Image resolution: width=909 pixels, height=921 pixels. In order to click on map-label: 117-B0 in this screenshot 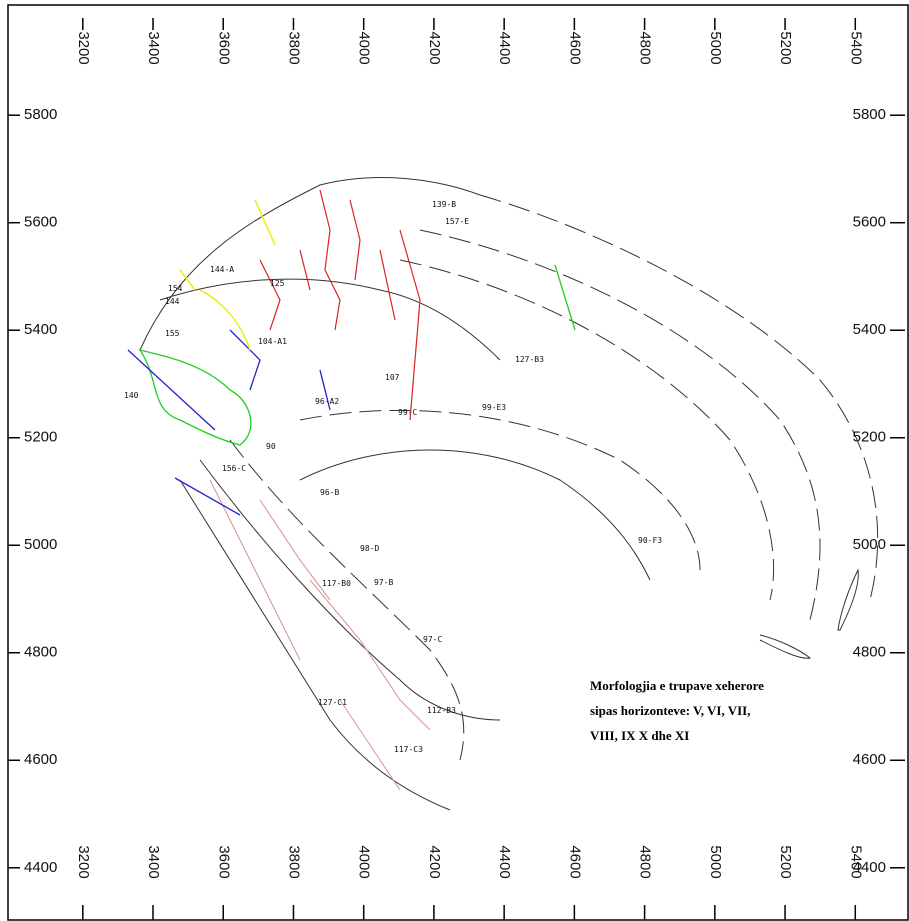, I will do `click(336, 583)`.